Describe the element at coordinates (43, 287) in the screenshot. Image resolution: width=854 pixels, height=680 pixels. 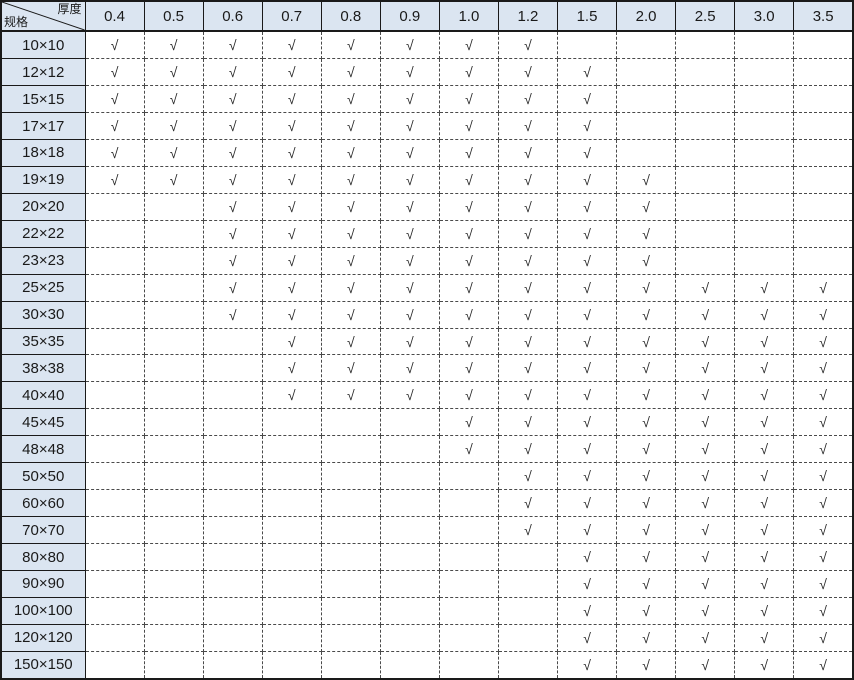
I see `spec-row-label: 25×25` at that location.